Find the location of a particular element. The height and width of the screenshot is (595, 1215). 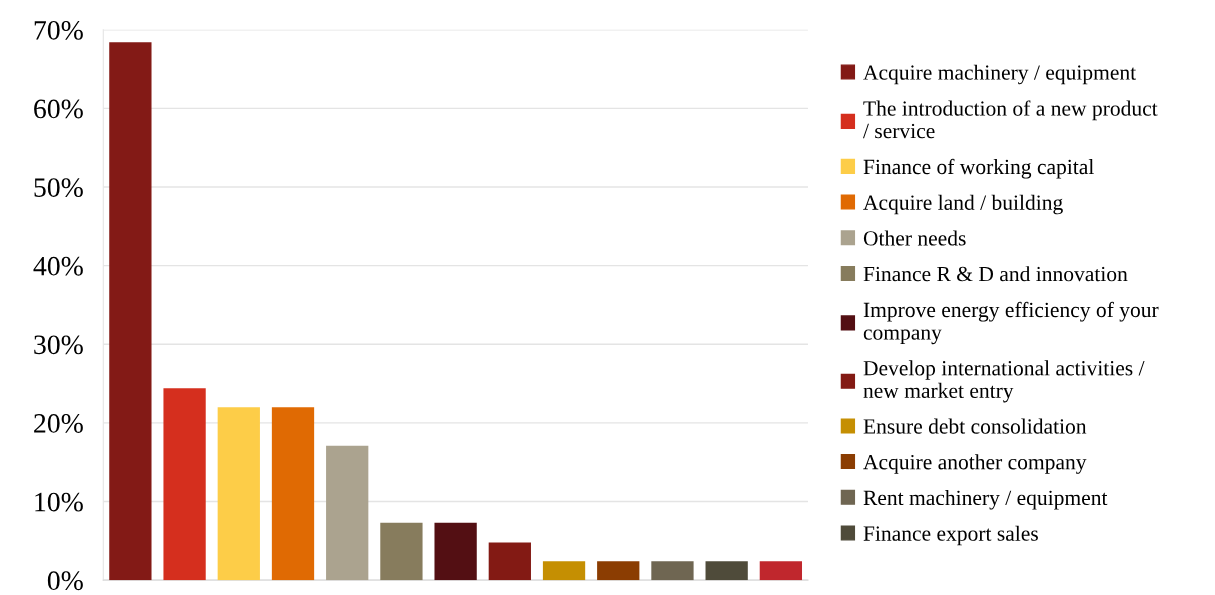

y-tick-label: 0% is located at coordinates (65, 581).